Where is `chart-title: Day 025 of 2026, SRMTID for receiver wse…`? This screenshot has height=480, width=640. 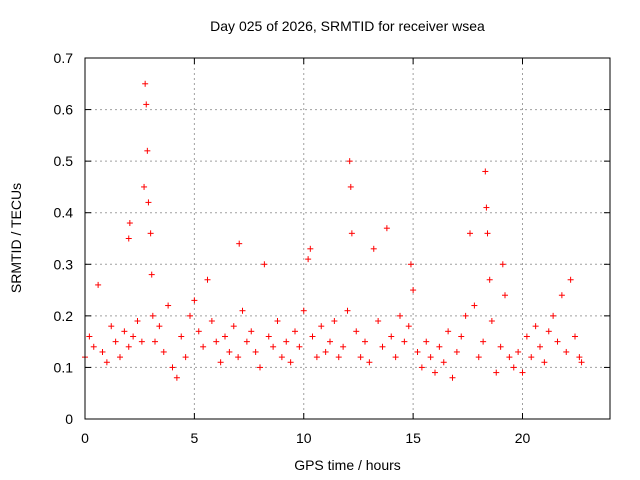
chart-title: Day 025 of 2026, SRMTID for receiver wse… is located at coordinates (347, 26).